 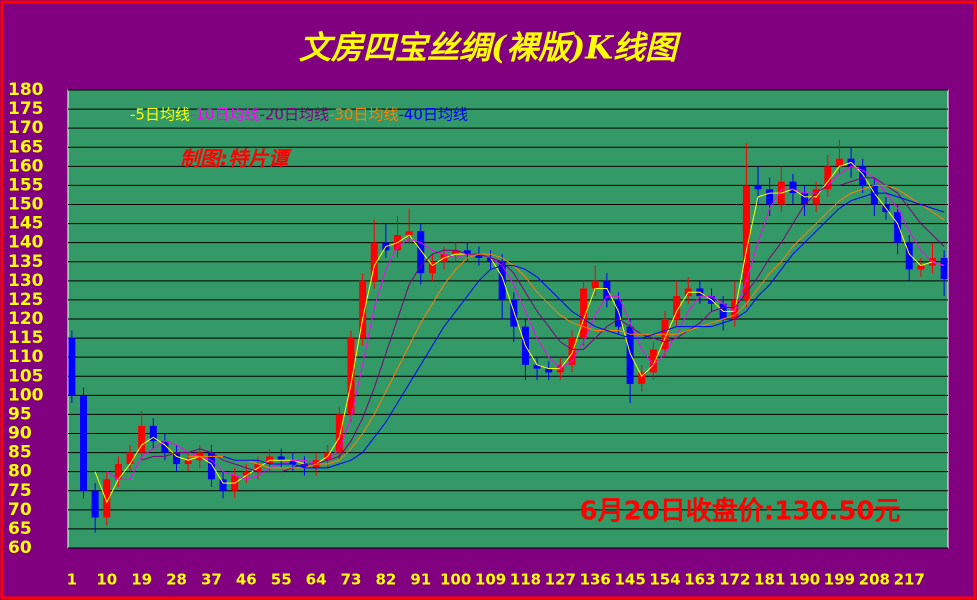 What do you see at coordinates (26, 128) in the screenshot?
I see `y-tick-label: 170` at bounding box center [26, 128].